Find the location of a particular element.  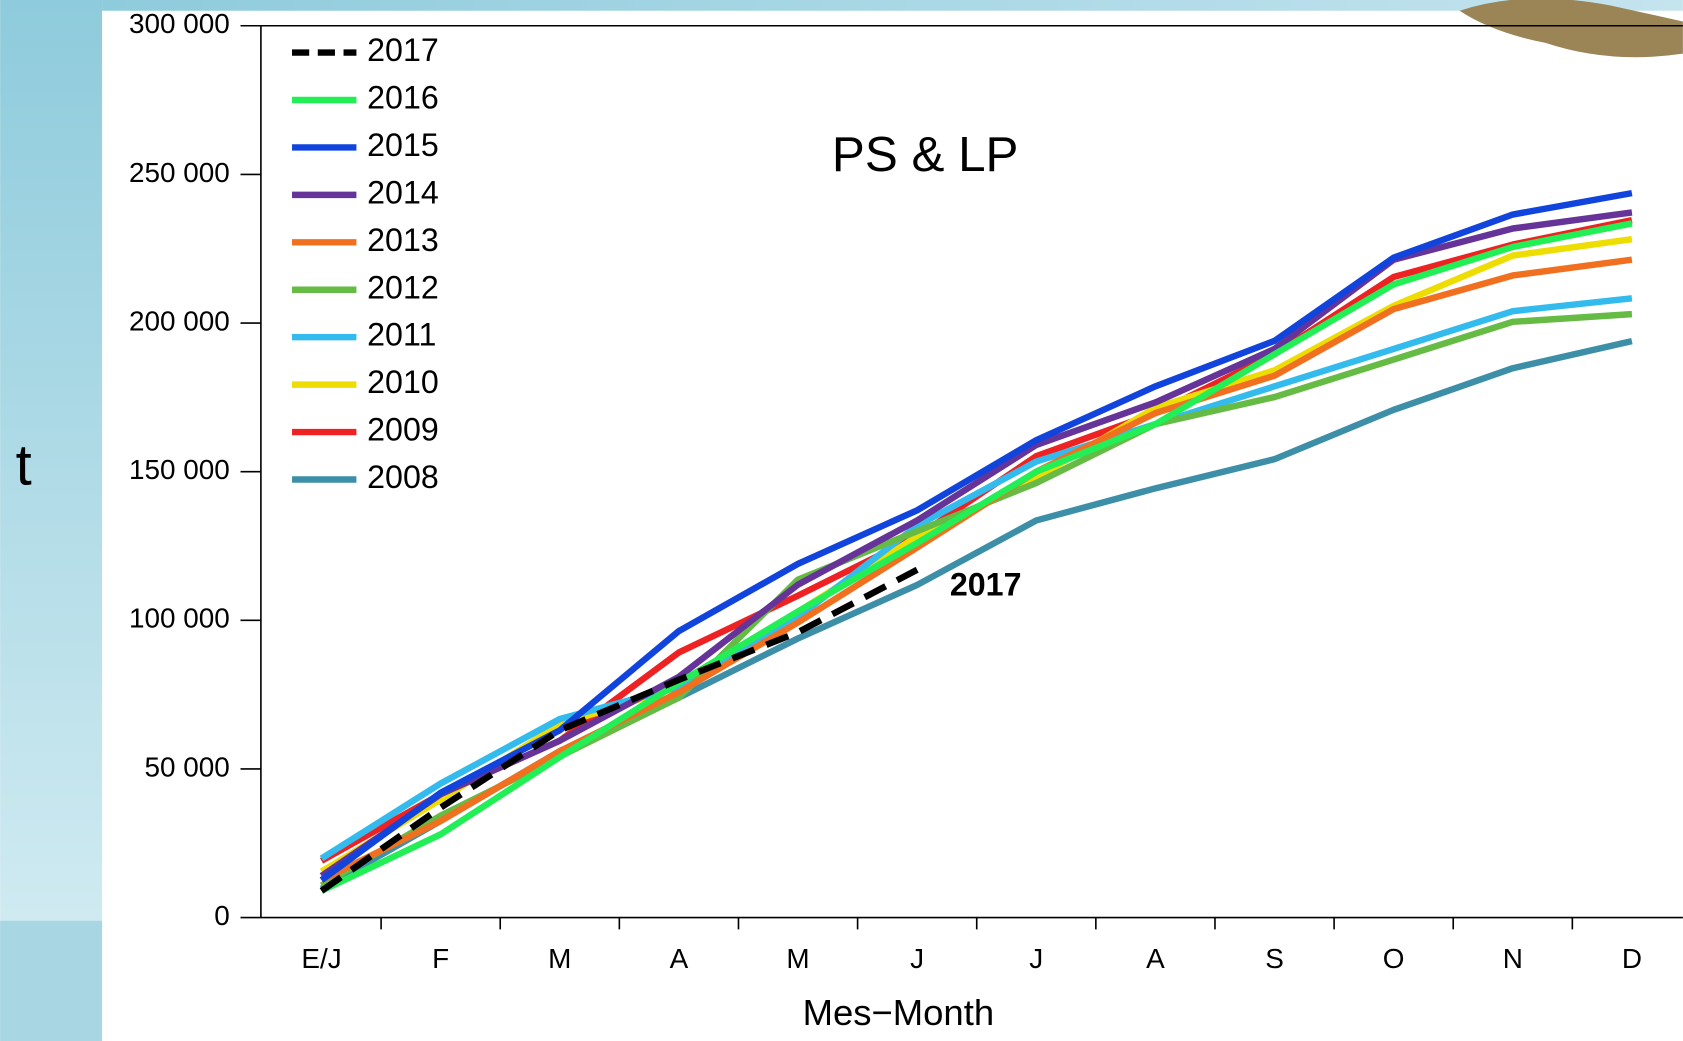

chart-title: PS & LP is located at coordinates (925, 154).